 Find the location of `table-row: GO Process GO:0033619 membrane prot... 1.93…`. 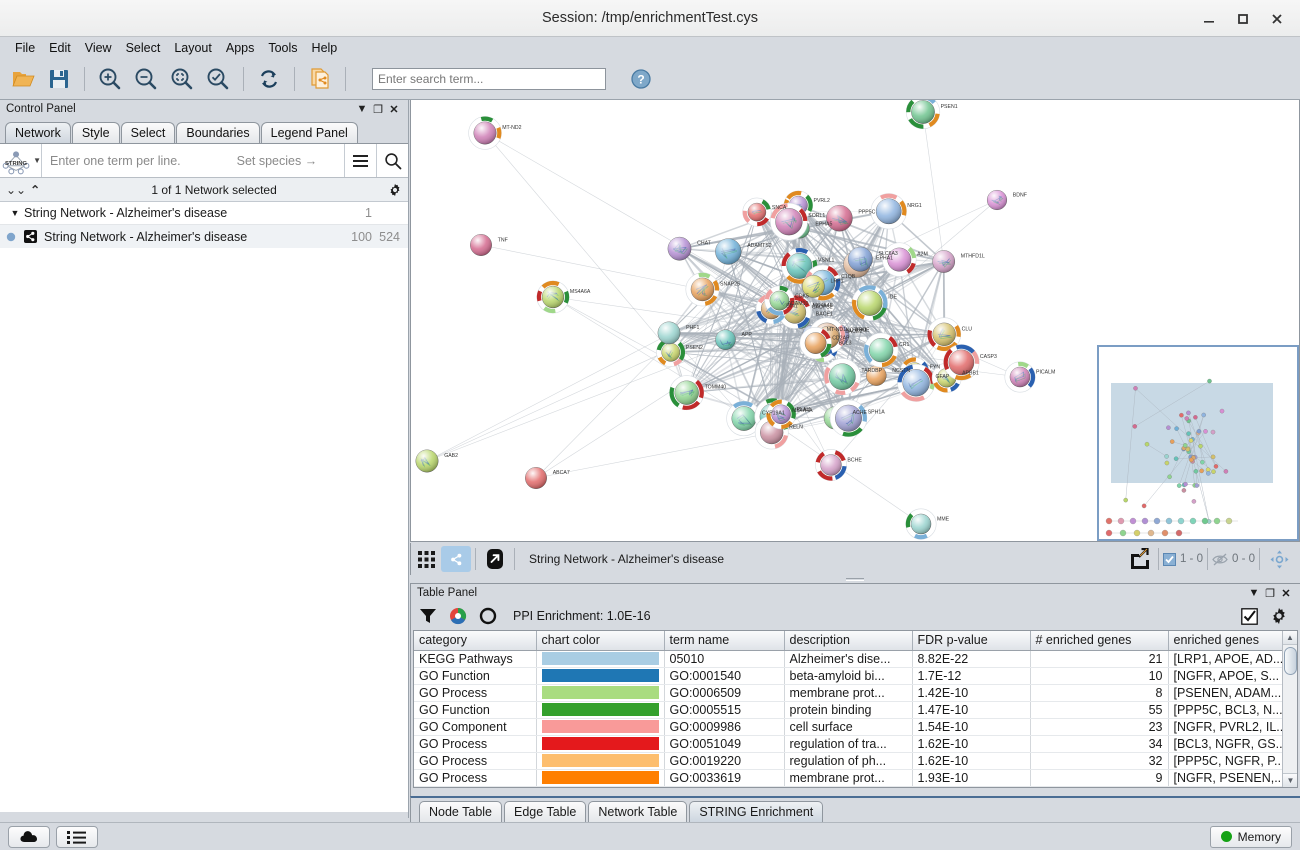

table-row: GO Process GO:0033619 membrane prot... 1.93… is located at coordinates (850, 778).